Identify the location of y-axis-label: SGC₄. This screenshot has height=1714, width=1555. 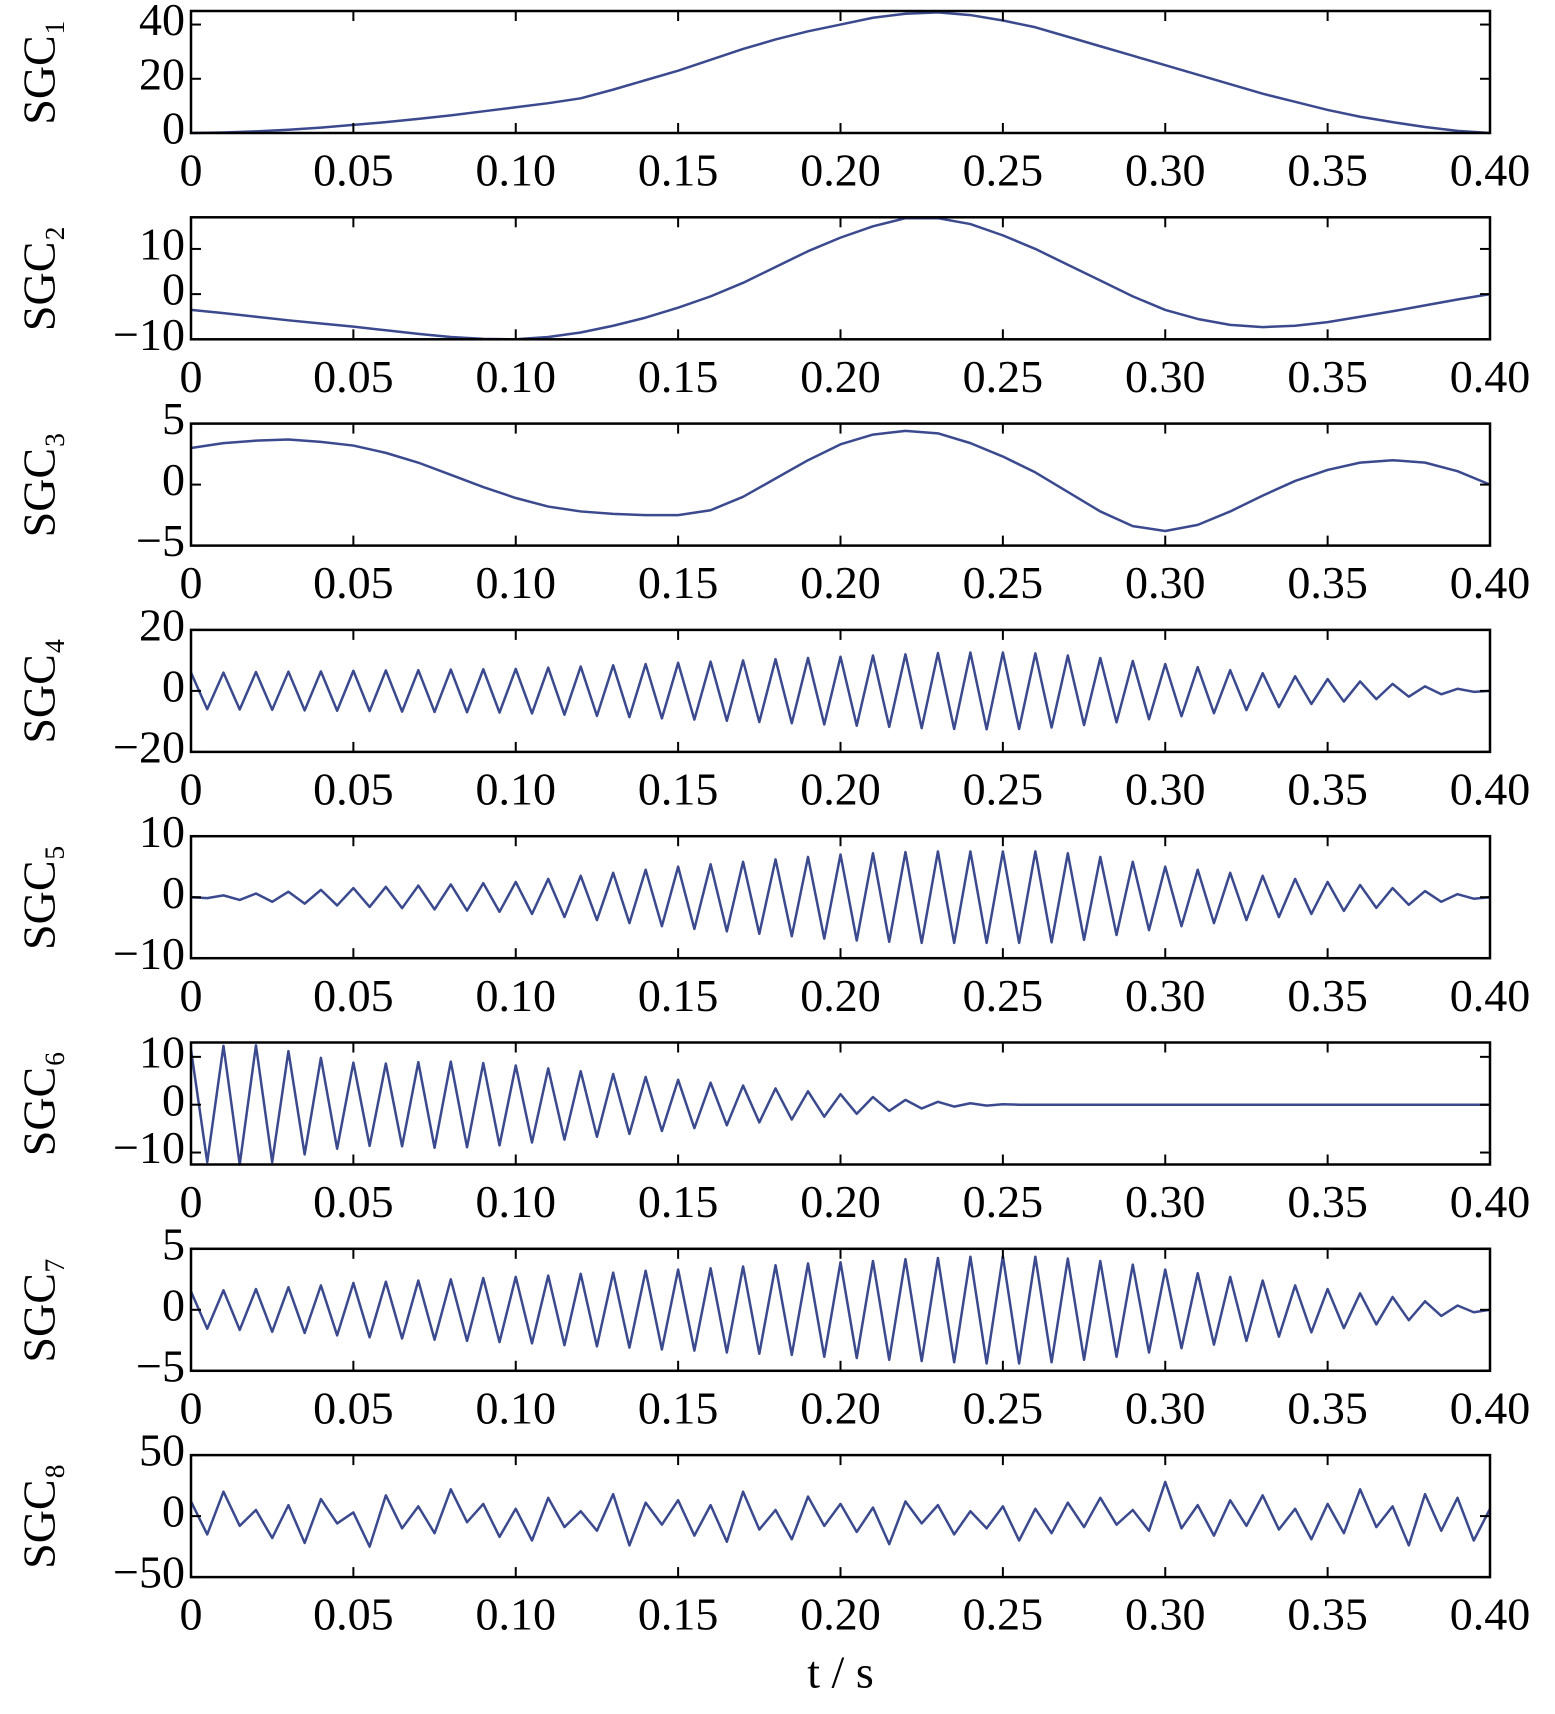
(39, 691).